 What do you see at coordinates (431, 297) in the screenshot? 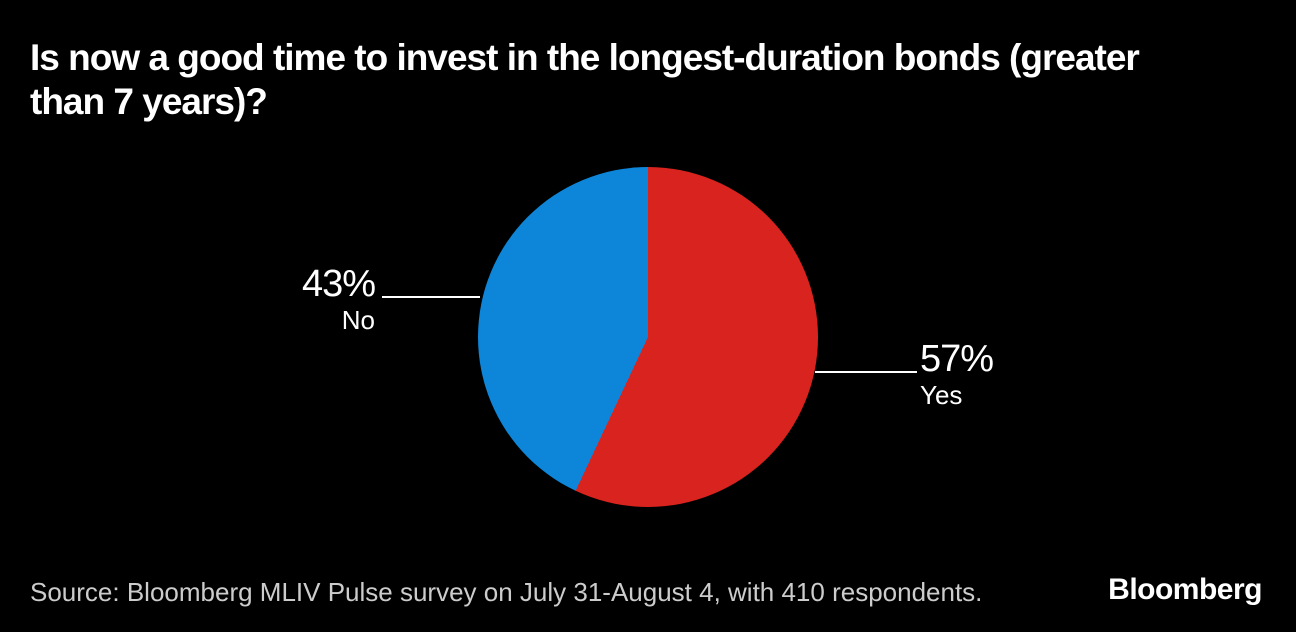
I see `leader-line-no` at bounding box center [431, 297].